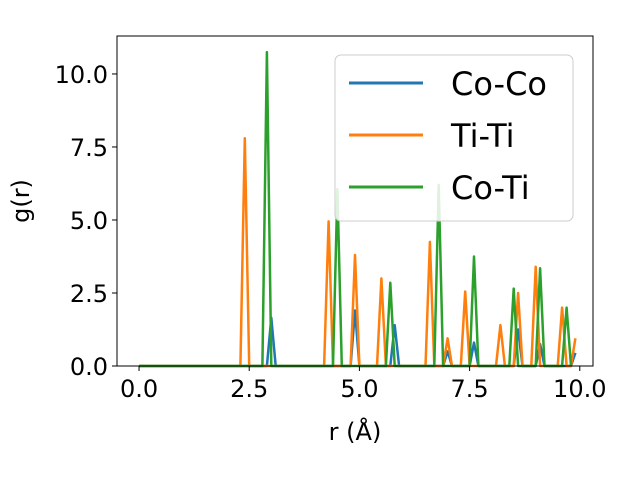  Describe the element at coordinates (499, 84) in the screenshot. I see `legend-label: Co-Co` at that location.